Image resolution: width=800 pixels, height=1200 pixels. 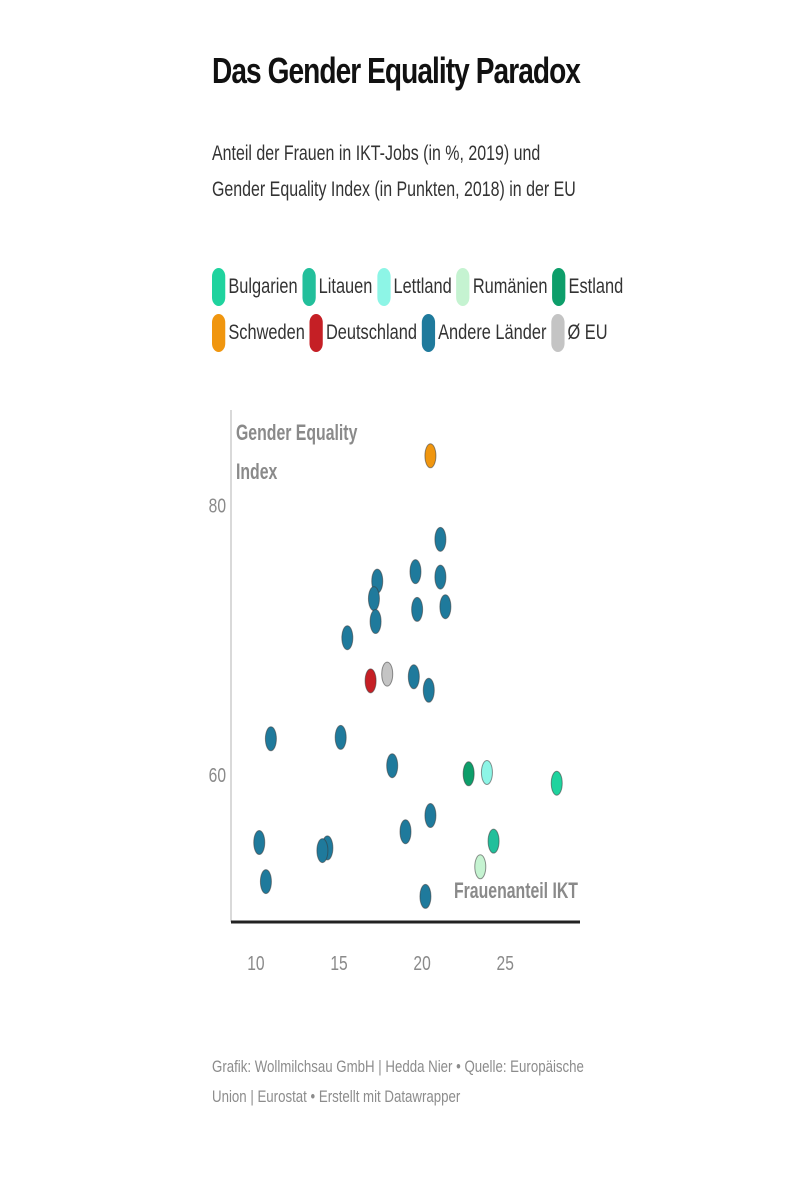 What do you see at coordinates (217, 505) in the screenshot?
I see `y-tick-label: 80` at bounding box center [217, 505].